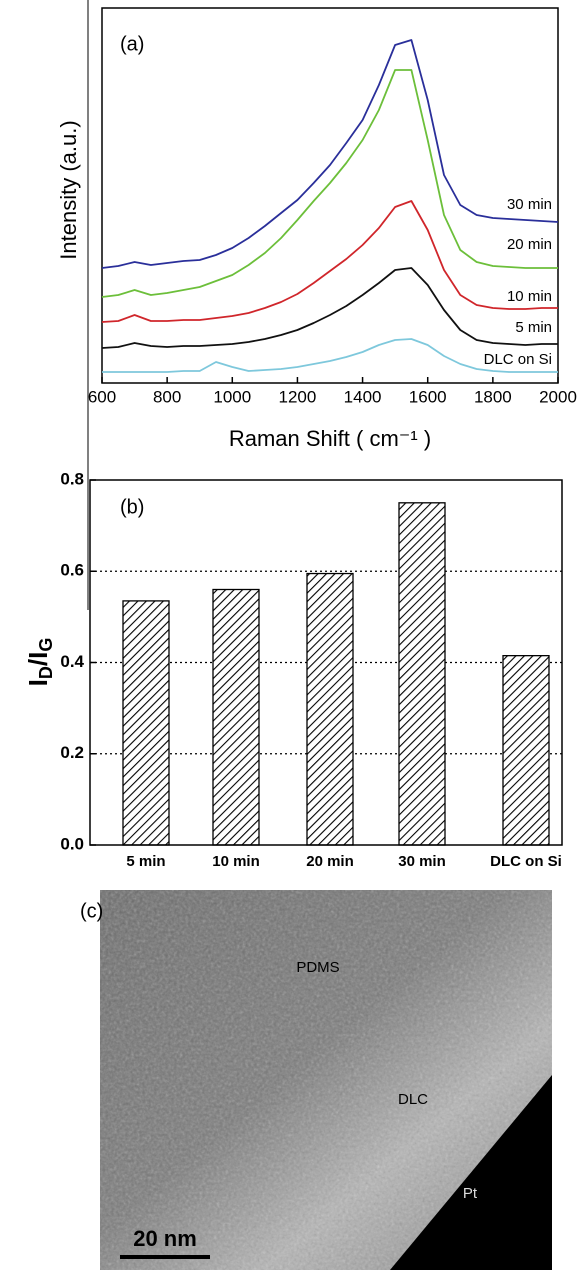 This screenshot has width=584, height=1278. What do you see at coordinates (38, 682) in the screenshot?
I see `y-axis-label-part: I` at bounding box center [38, 682].